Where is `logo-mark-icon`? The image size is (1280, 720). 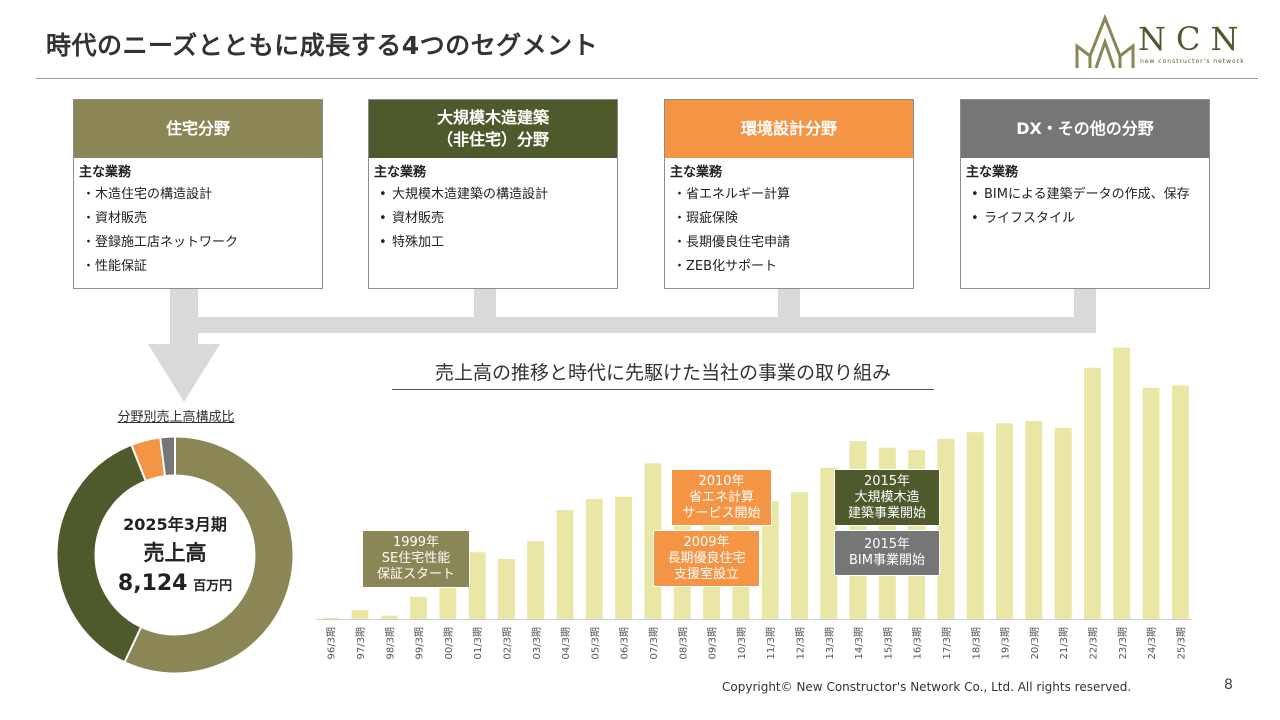
logo-mark-icon is located at coordinates (1105, 41).